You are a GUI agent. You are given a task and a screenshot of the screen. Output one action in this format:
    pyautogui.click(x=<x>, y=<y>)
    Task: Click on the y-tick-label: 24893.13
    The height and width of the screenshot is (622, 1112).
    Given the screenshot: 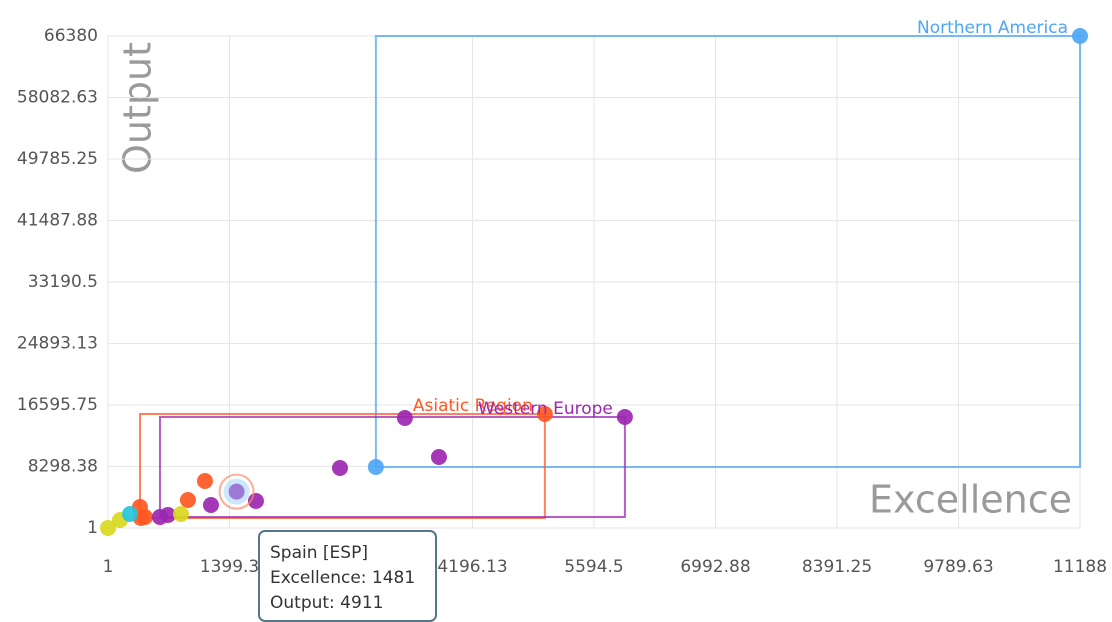 What is the action you would take?
    pyautogui.click(x=57, y=343)
    